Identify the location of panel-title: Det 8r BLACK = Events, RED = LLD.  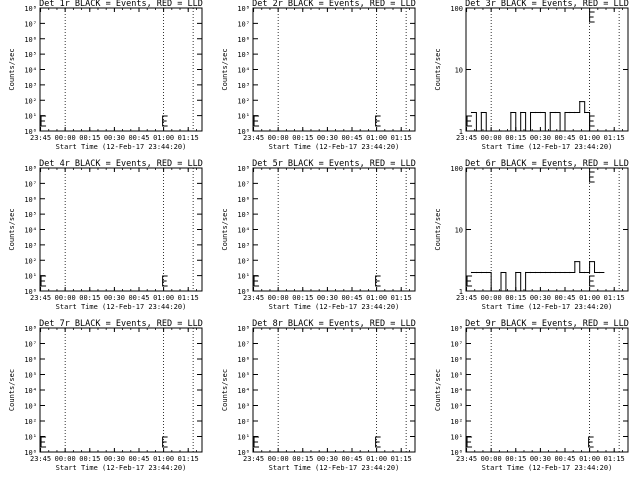
(334, 324).